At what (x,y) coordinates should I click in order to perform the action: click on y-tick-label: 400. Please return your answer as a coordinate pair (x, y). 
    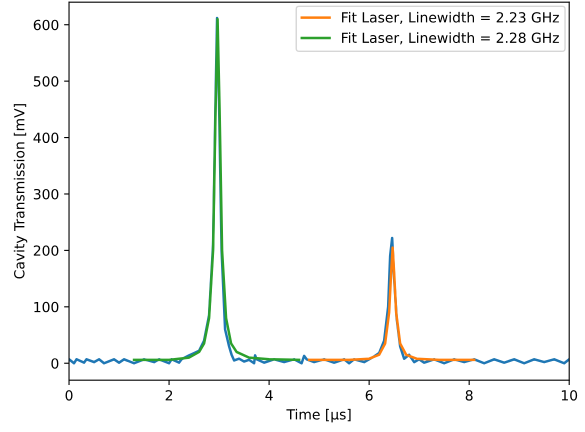
    Looking at the image, I should click on (45, 138).